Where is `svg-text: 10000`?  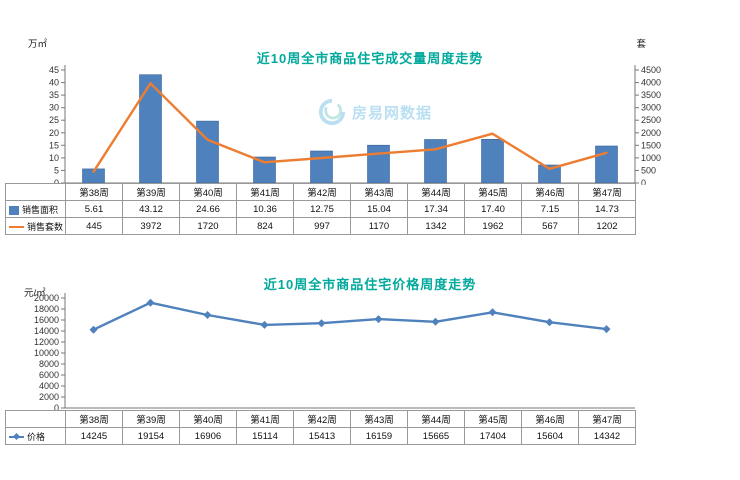
svg-text: 10000 is located at coordinates (46, 353).